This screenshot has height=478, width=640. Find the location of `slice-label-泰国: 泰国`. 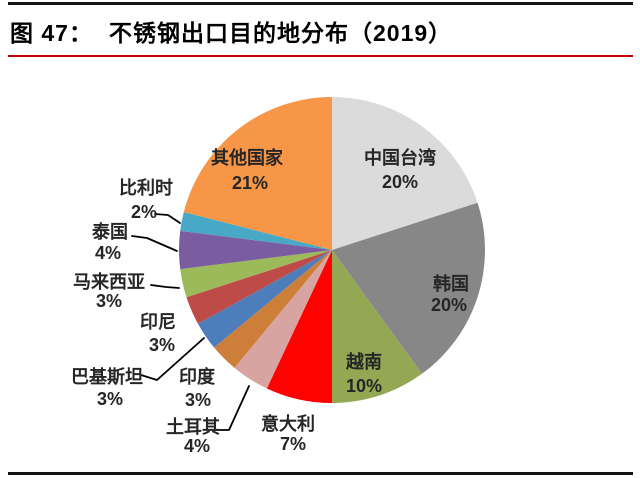

slice-label-泰国: 泰国 is located at coordinates (109, 231).